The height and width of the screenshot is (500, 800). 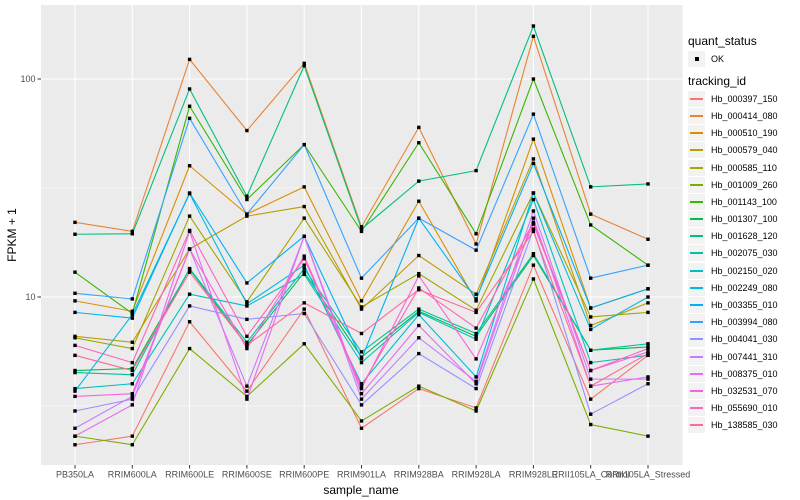 What do you see at coordinates (743, 201) in the screenshot?
I see `legend-item-Hb_001143_100: Hb_001143_100` at bounding box center [743, 201].